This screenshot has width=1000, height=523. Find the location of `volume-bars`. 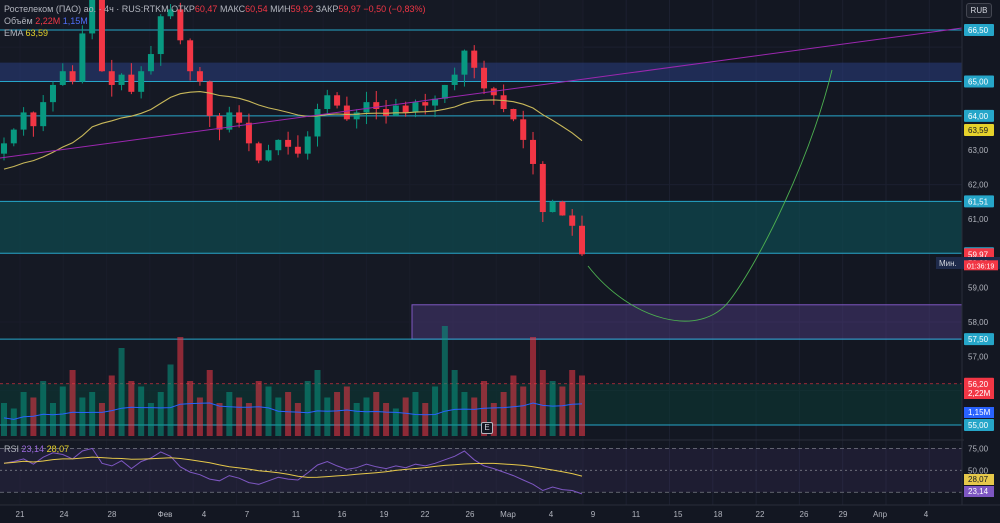

volume-bars is located at coordinates (293, 381).